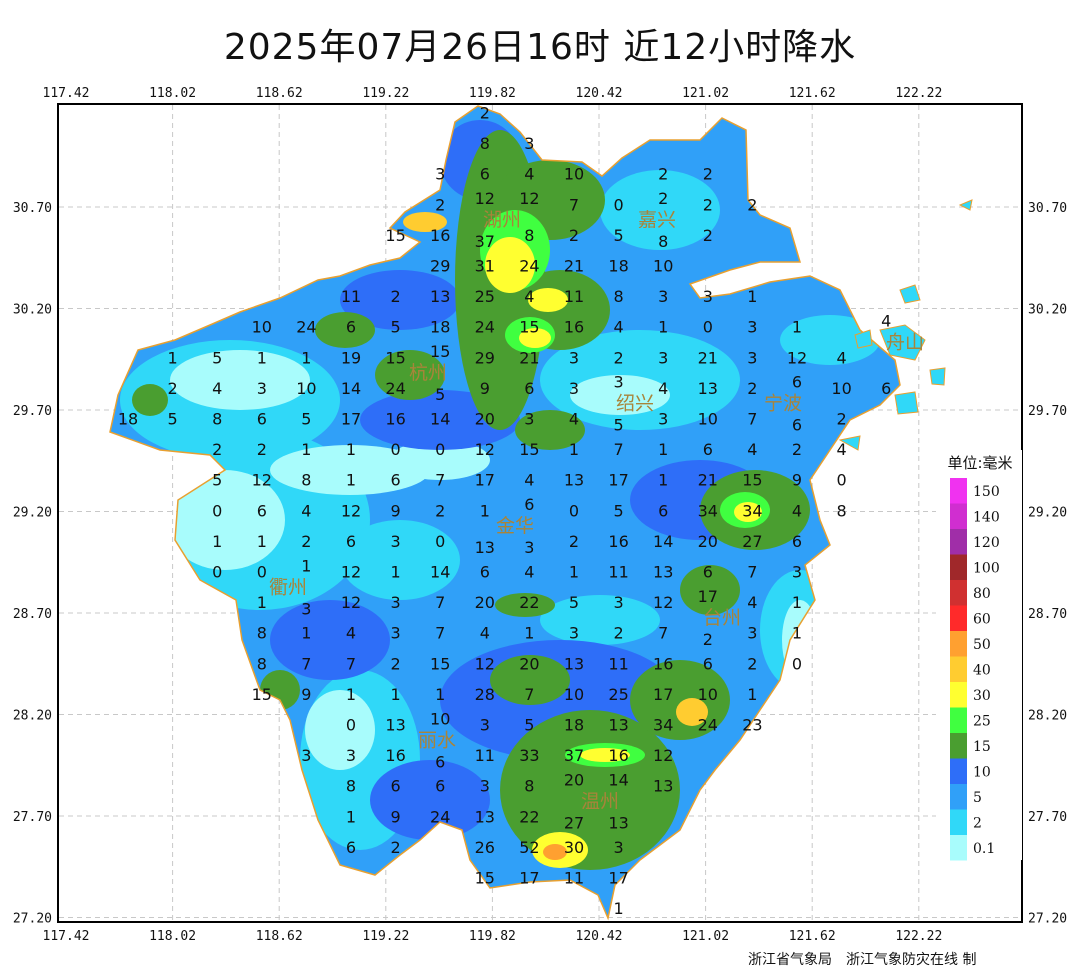  What do you see at coordinates (440, 266) in the screenshot?
I see `station-value: 29` at bounding box center [440, 266].